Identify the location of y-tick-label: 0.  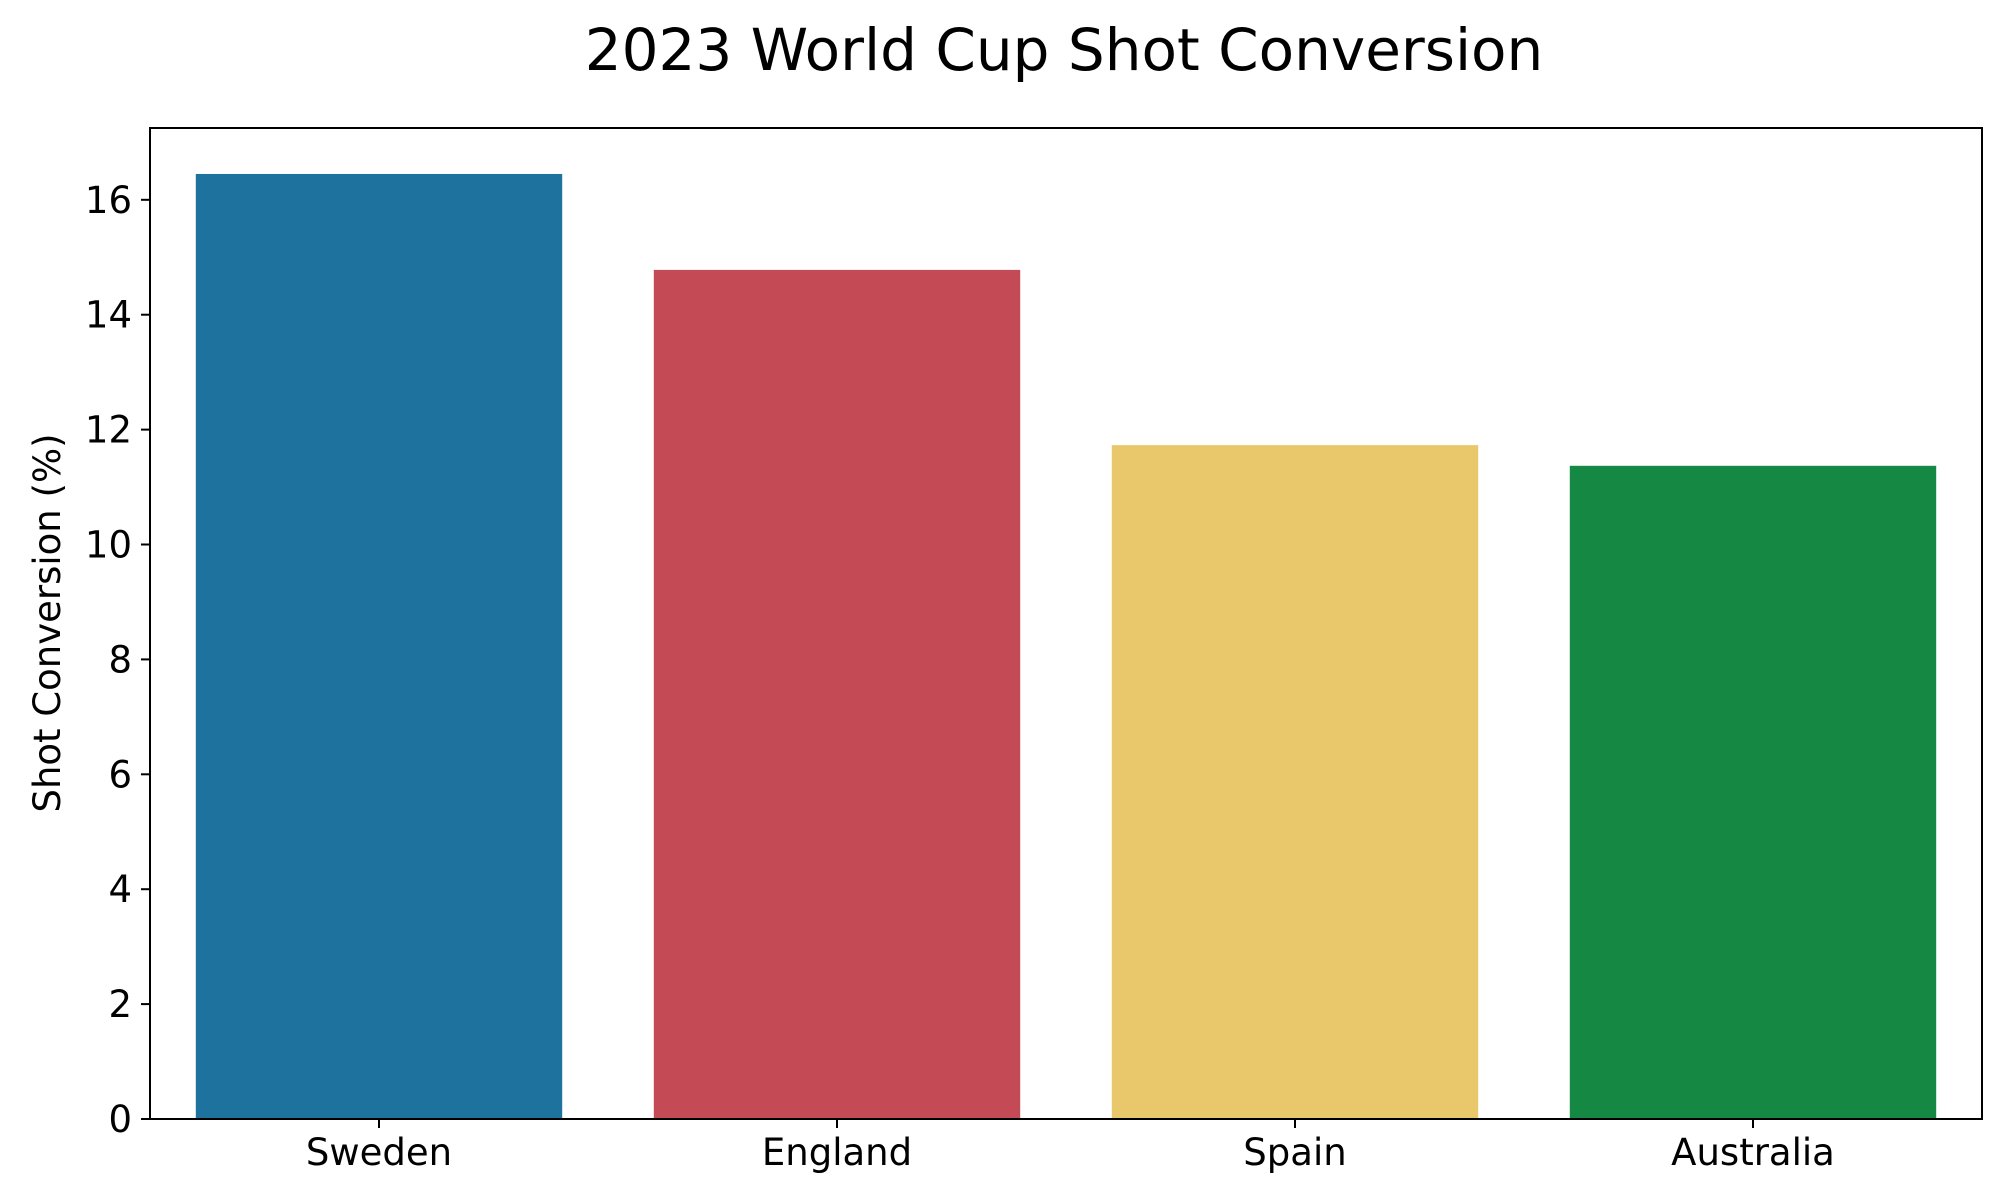
(120, 1119).